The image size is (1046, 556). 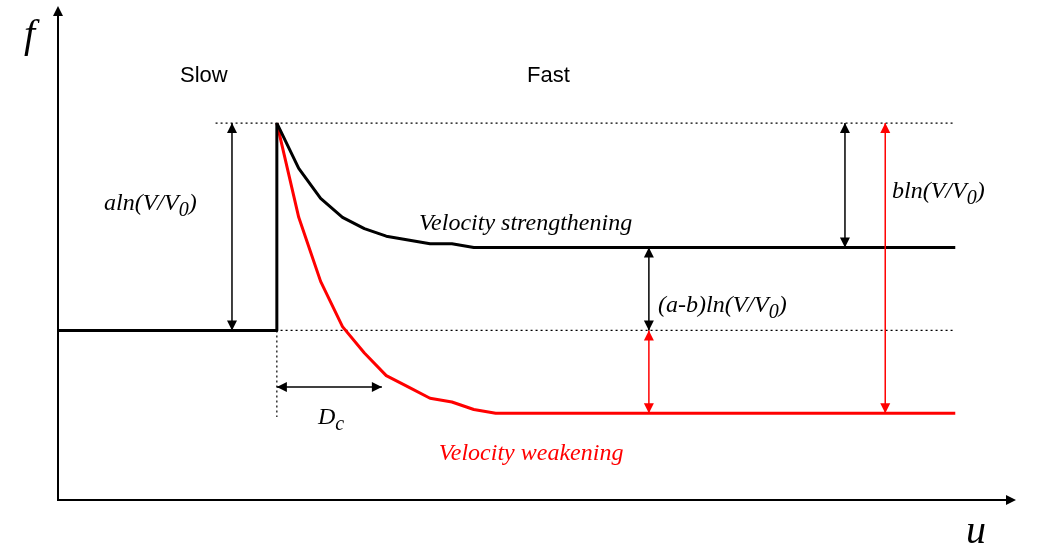 What do you see at coordinates (204, 74) in the screenshot?
I see `text: Slow` at bounding box center [204, 74].